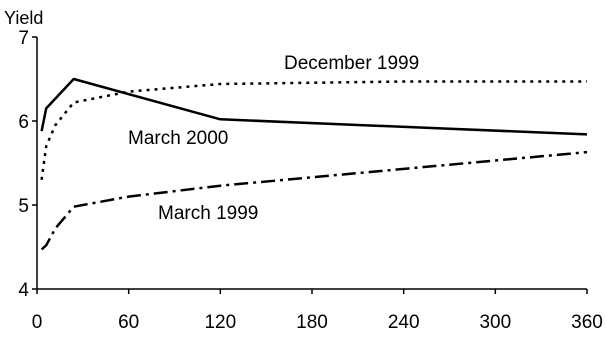 This screenshot has height=337, width=606. What do you see at coordinates (312, 322) in the screenshot?
I see `x-tick-label: 180` at bounding box center [312, 322].